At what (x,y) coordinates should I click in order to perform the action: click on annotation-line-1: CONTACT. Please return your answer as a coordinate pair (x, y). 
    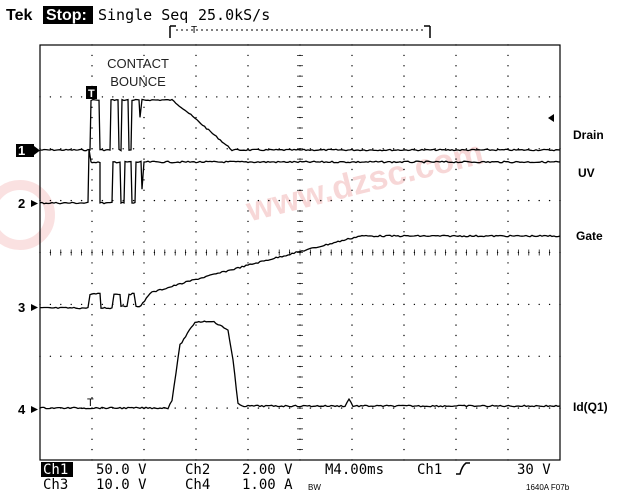
    Looking at the image, I should click on (138, 63).